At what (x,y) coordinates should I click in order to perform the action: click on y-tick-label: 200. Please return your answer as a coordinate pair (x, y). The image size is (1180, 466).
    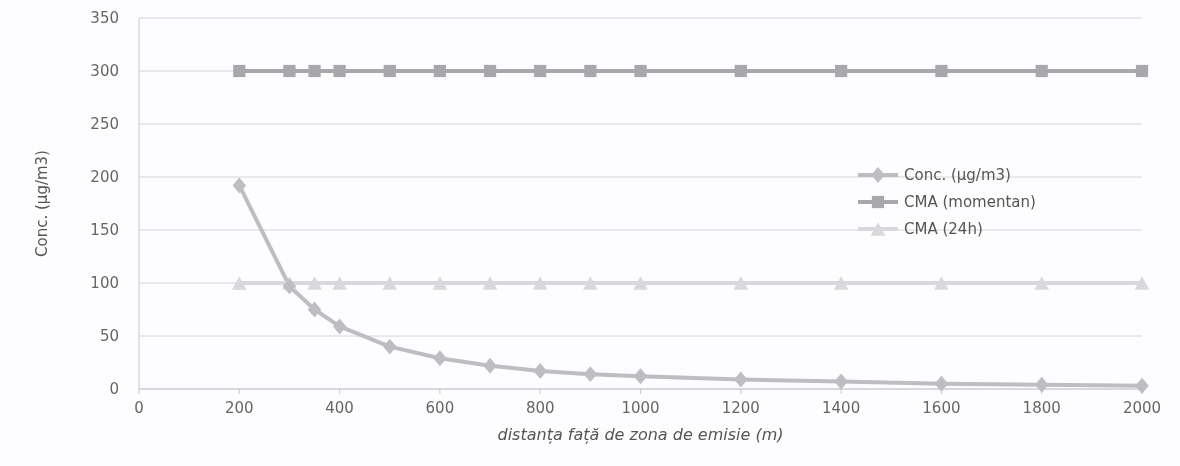
    Looking at the image, I should click on (104, 177).